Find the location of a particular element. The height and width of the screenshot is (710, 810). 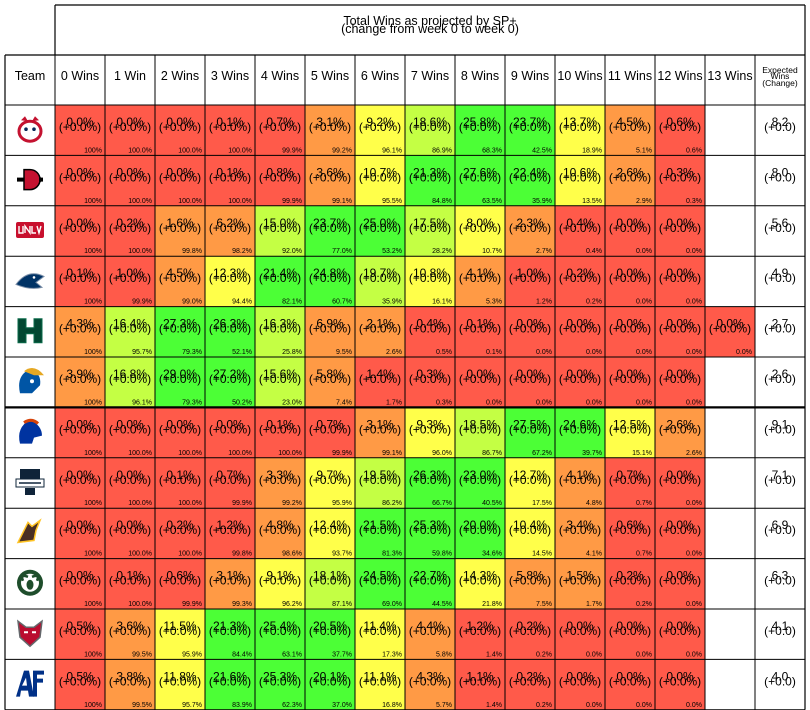

probability-label: 22.4% is located at coordinates (530, 172).